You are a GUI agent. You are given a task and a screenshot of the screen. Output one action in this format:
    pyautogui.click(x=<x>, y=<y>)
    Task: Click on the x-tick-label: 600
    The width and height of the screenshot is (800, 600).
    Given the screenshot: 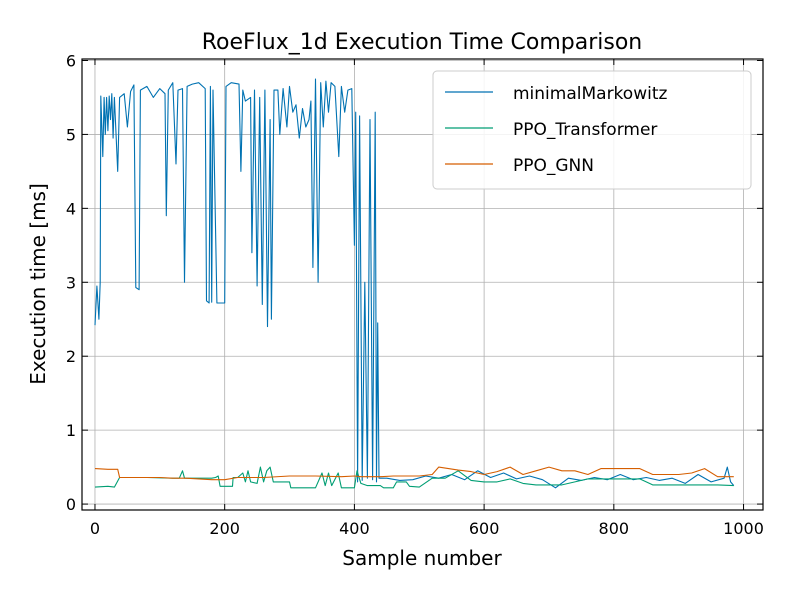 What is the action you would take?
    pyautogui.click(x=484, y=528)
    